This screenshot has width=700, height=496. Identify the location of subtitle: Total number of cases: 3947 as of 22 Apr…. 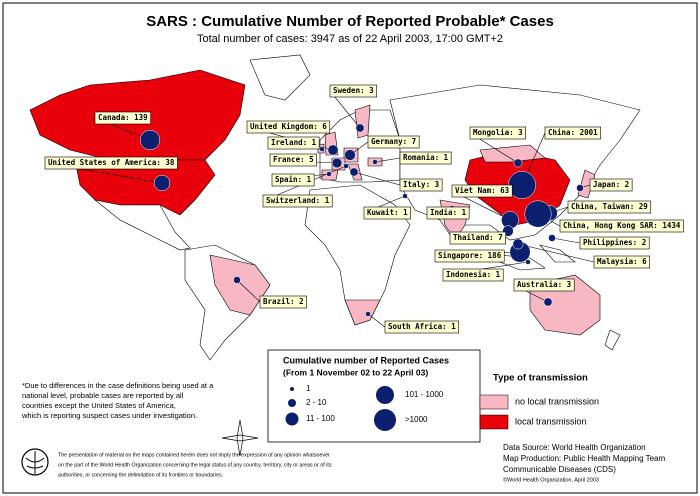
(350, 39).